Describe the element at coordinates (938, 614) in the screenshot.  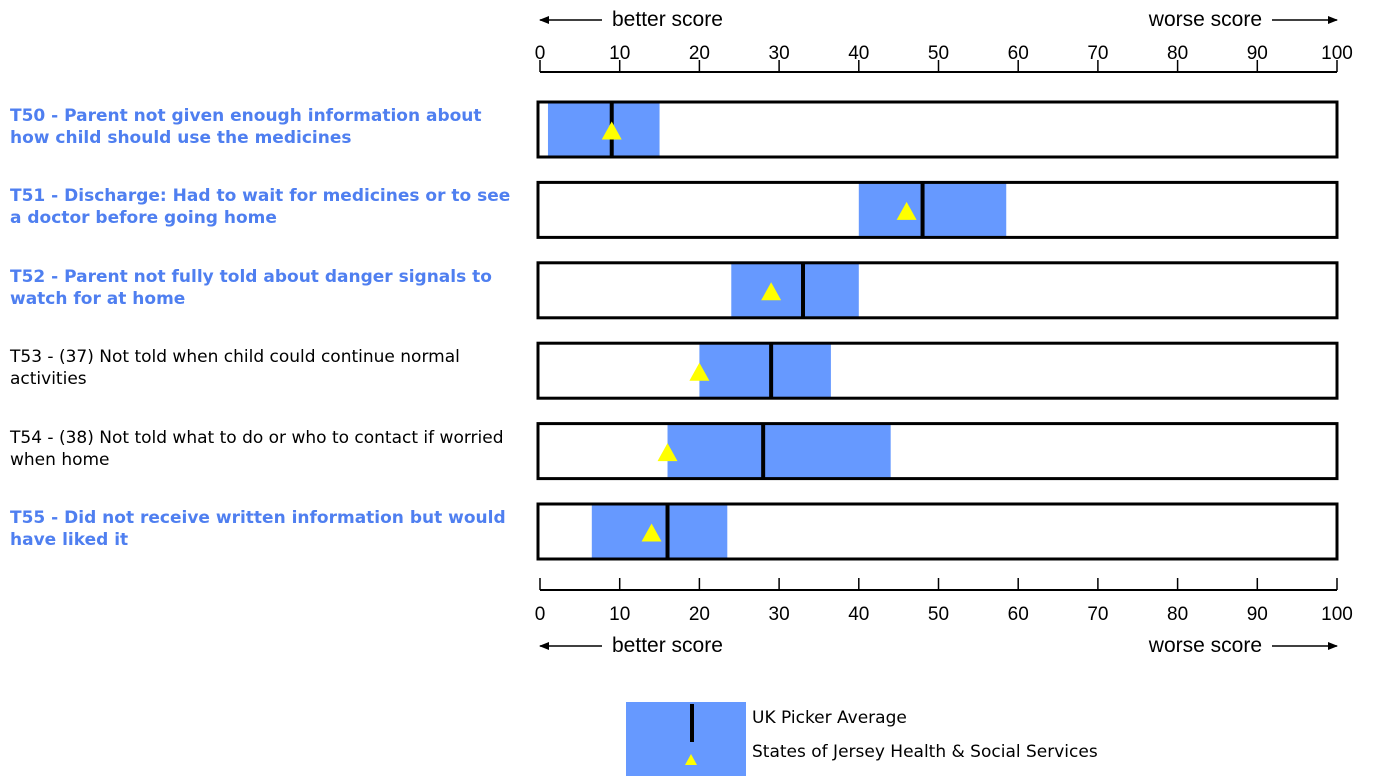
I see `bottom-axis-tick-label: 50` at that location.